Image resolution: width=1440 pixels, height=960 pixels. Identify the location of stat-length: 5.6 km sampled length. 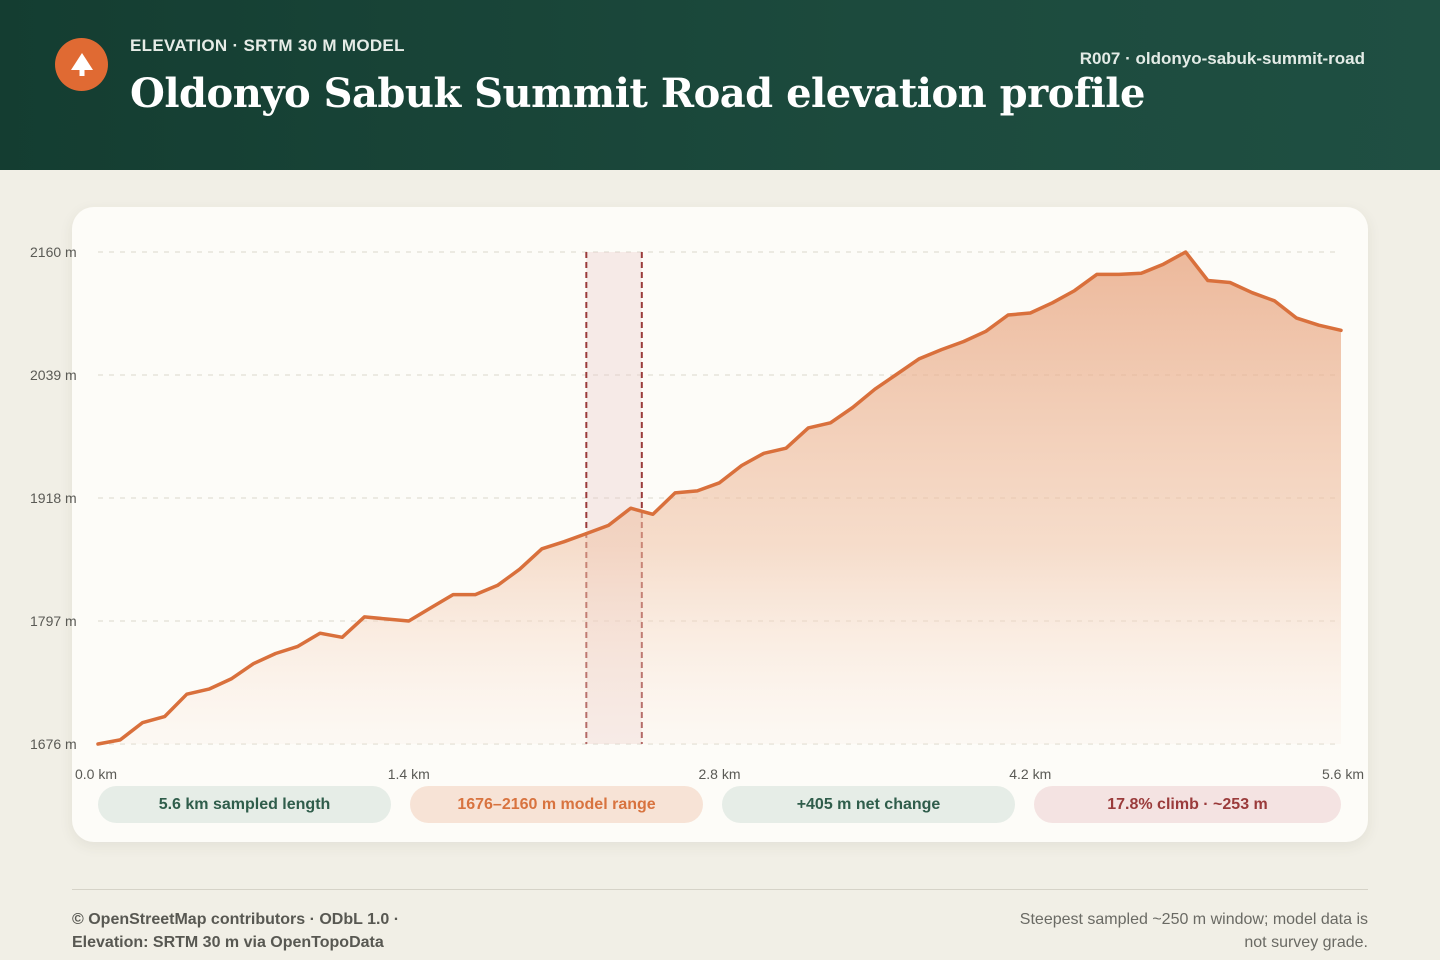
(244, 804).